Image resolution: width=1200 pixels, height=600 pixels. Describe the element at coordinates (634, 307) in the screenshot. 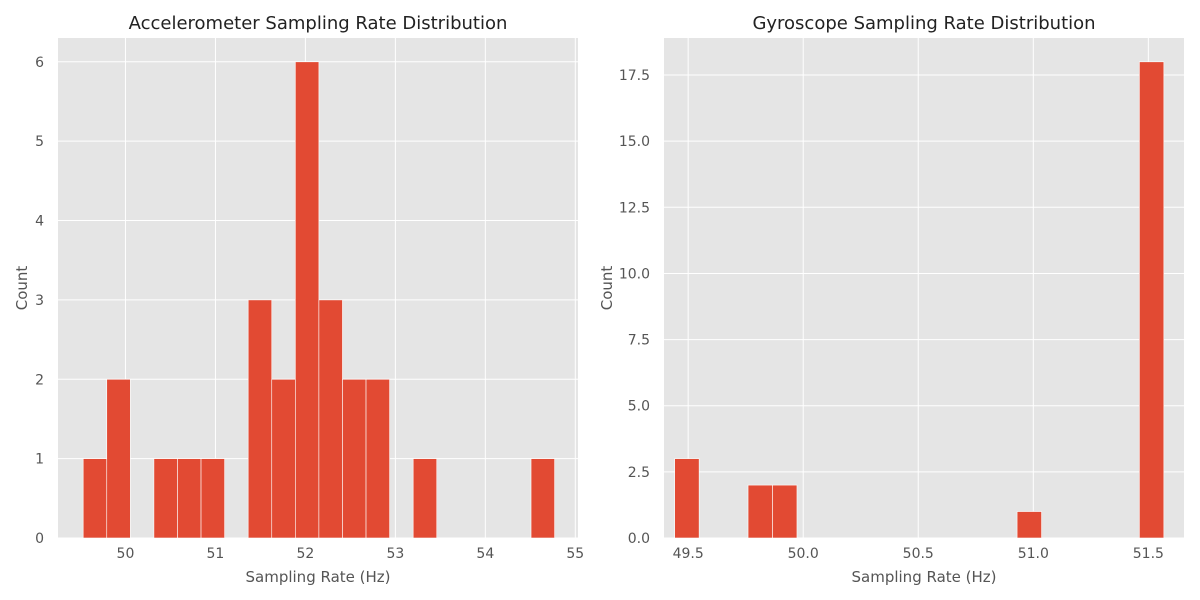

I see `y-tick-labels: 0.0 2.5 5.0 7.5 10.0 12.5 15.0 17.5` at that location.